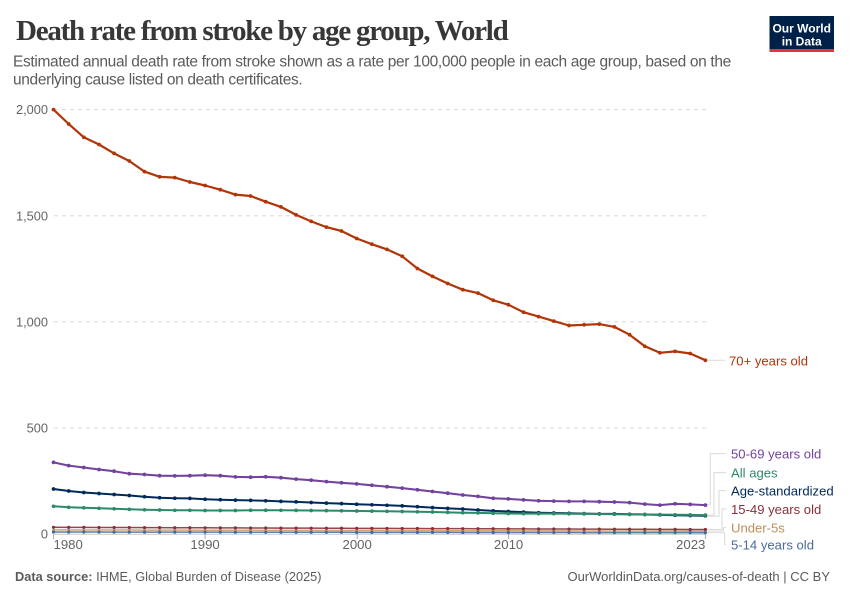 Image resolution: width=850 pixels, height=600 pixels. I want to click on svg-text: 1,000, so click(32, 321).